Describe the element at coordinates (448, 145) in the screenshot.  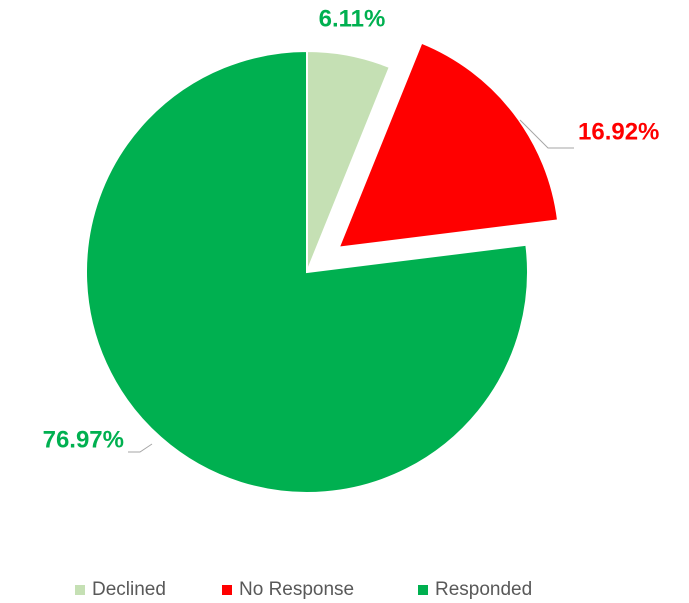
I see `pie-slice` at that location.